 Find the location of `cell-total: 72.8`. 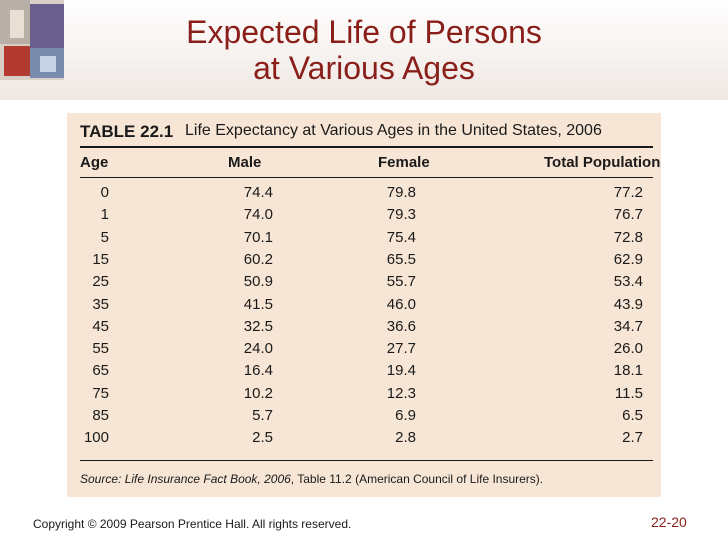

cell-total: 72.8 is located at coordinates (628, 237).